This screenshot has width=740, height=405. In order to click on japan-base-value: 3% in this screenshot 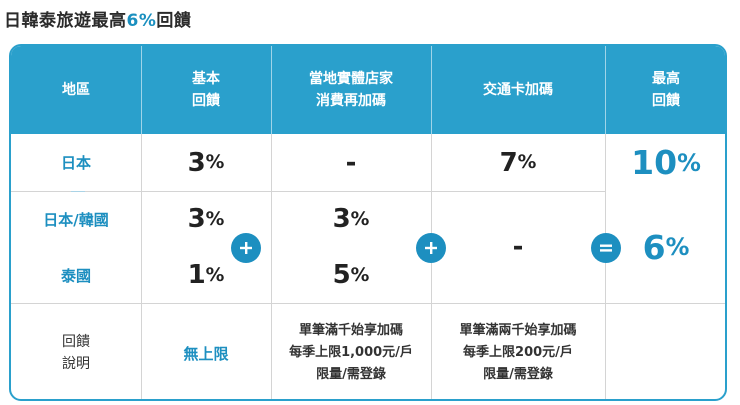, I will do `click(206, 162)`.